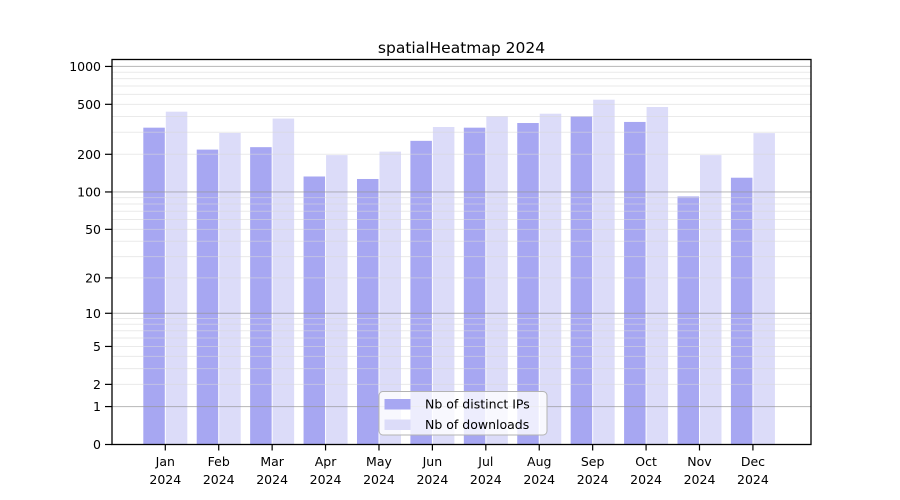 The height and width of the screenshot is (500, 900). I want to click on y-axis-tick-label: 50, so click(93, 229).